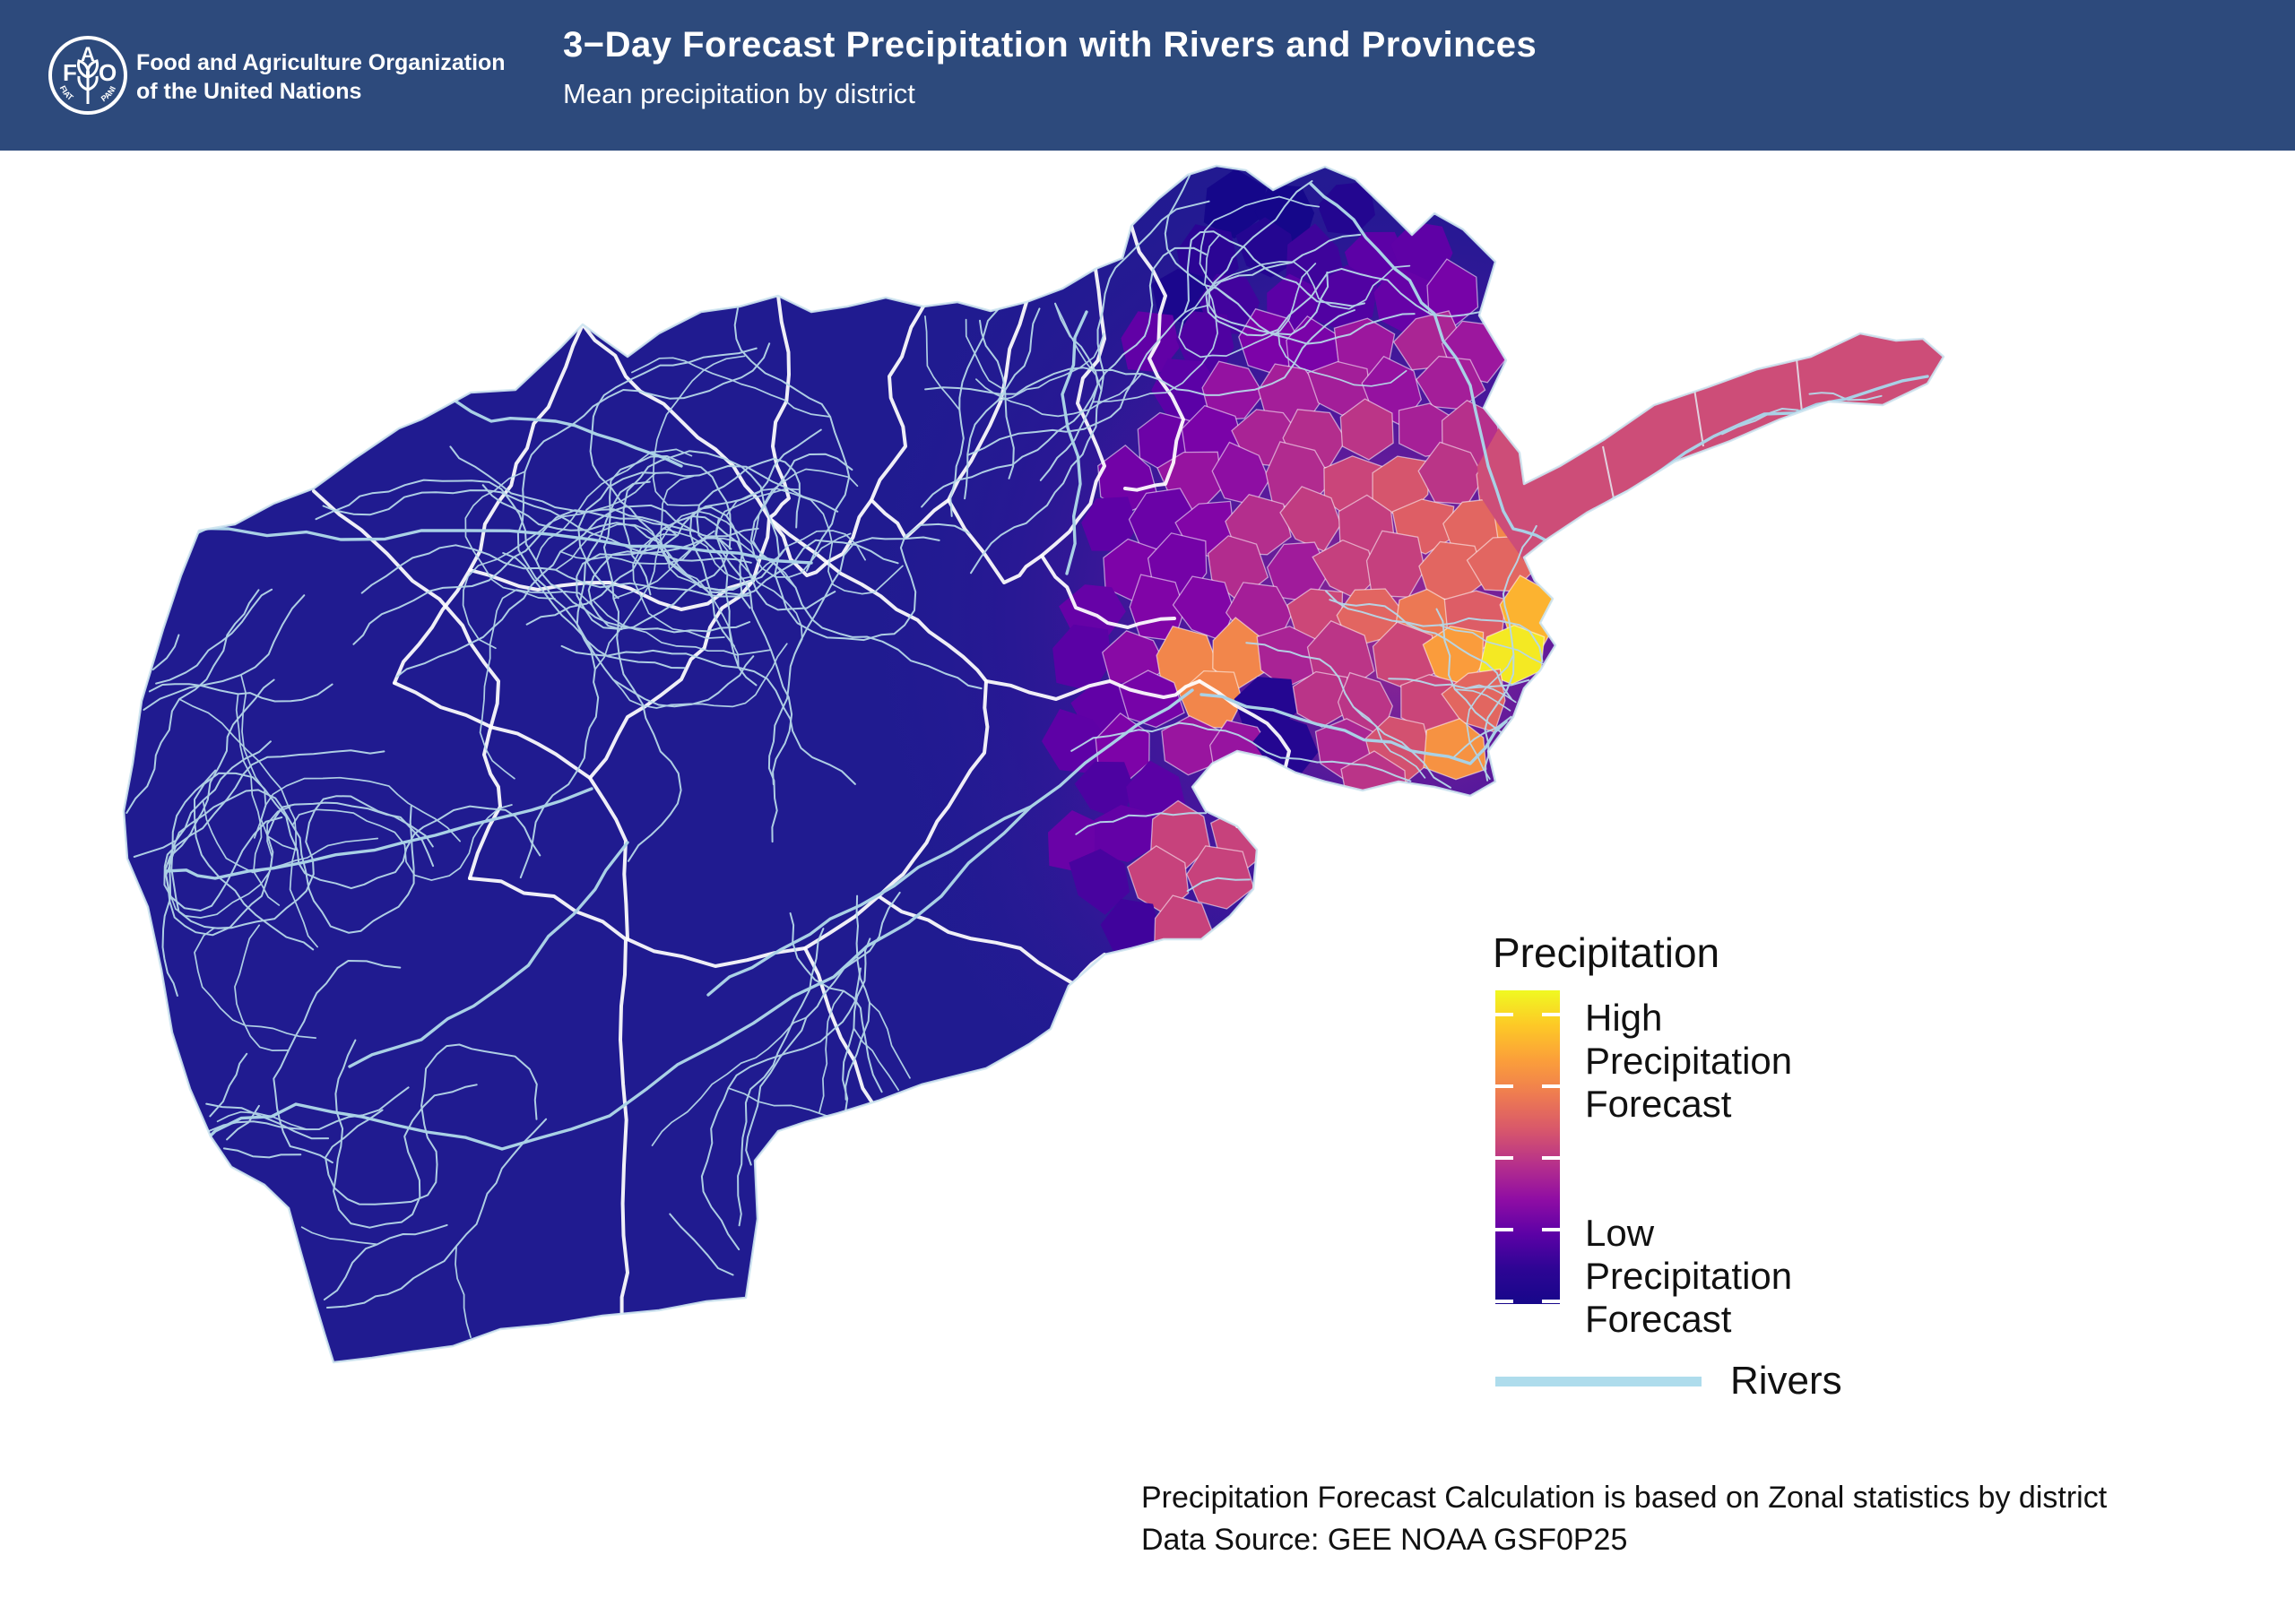  What do you see at coordinates (70, 72) in the screenshot?
I see `fao-letter-f: F` at bounding box center [70, 72].